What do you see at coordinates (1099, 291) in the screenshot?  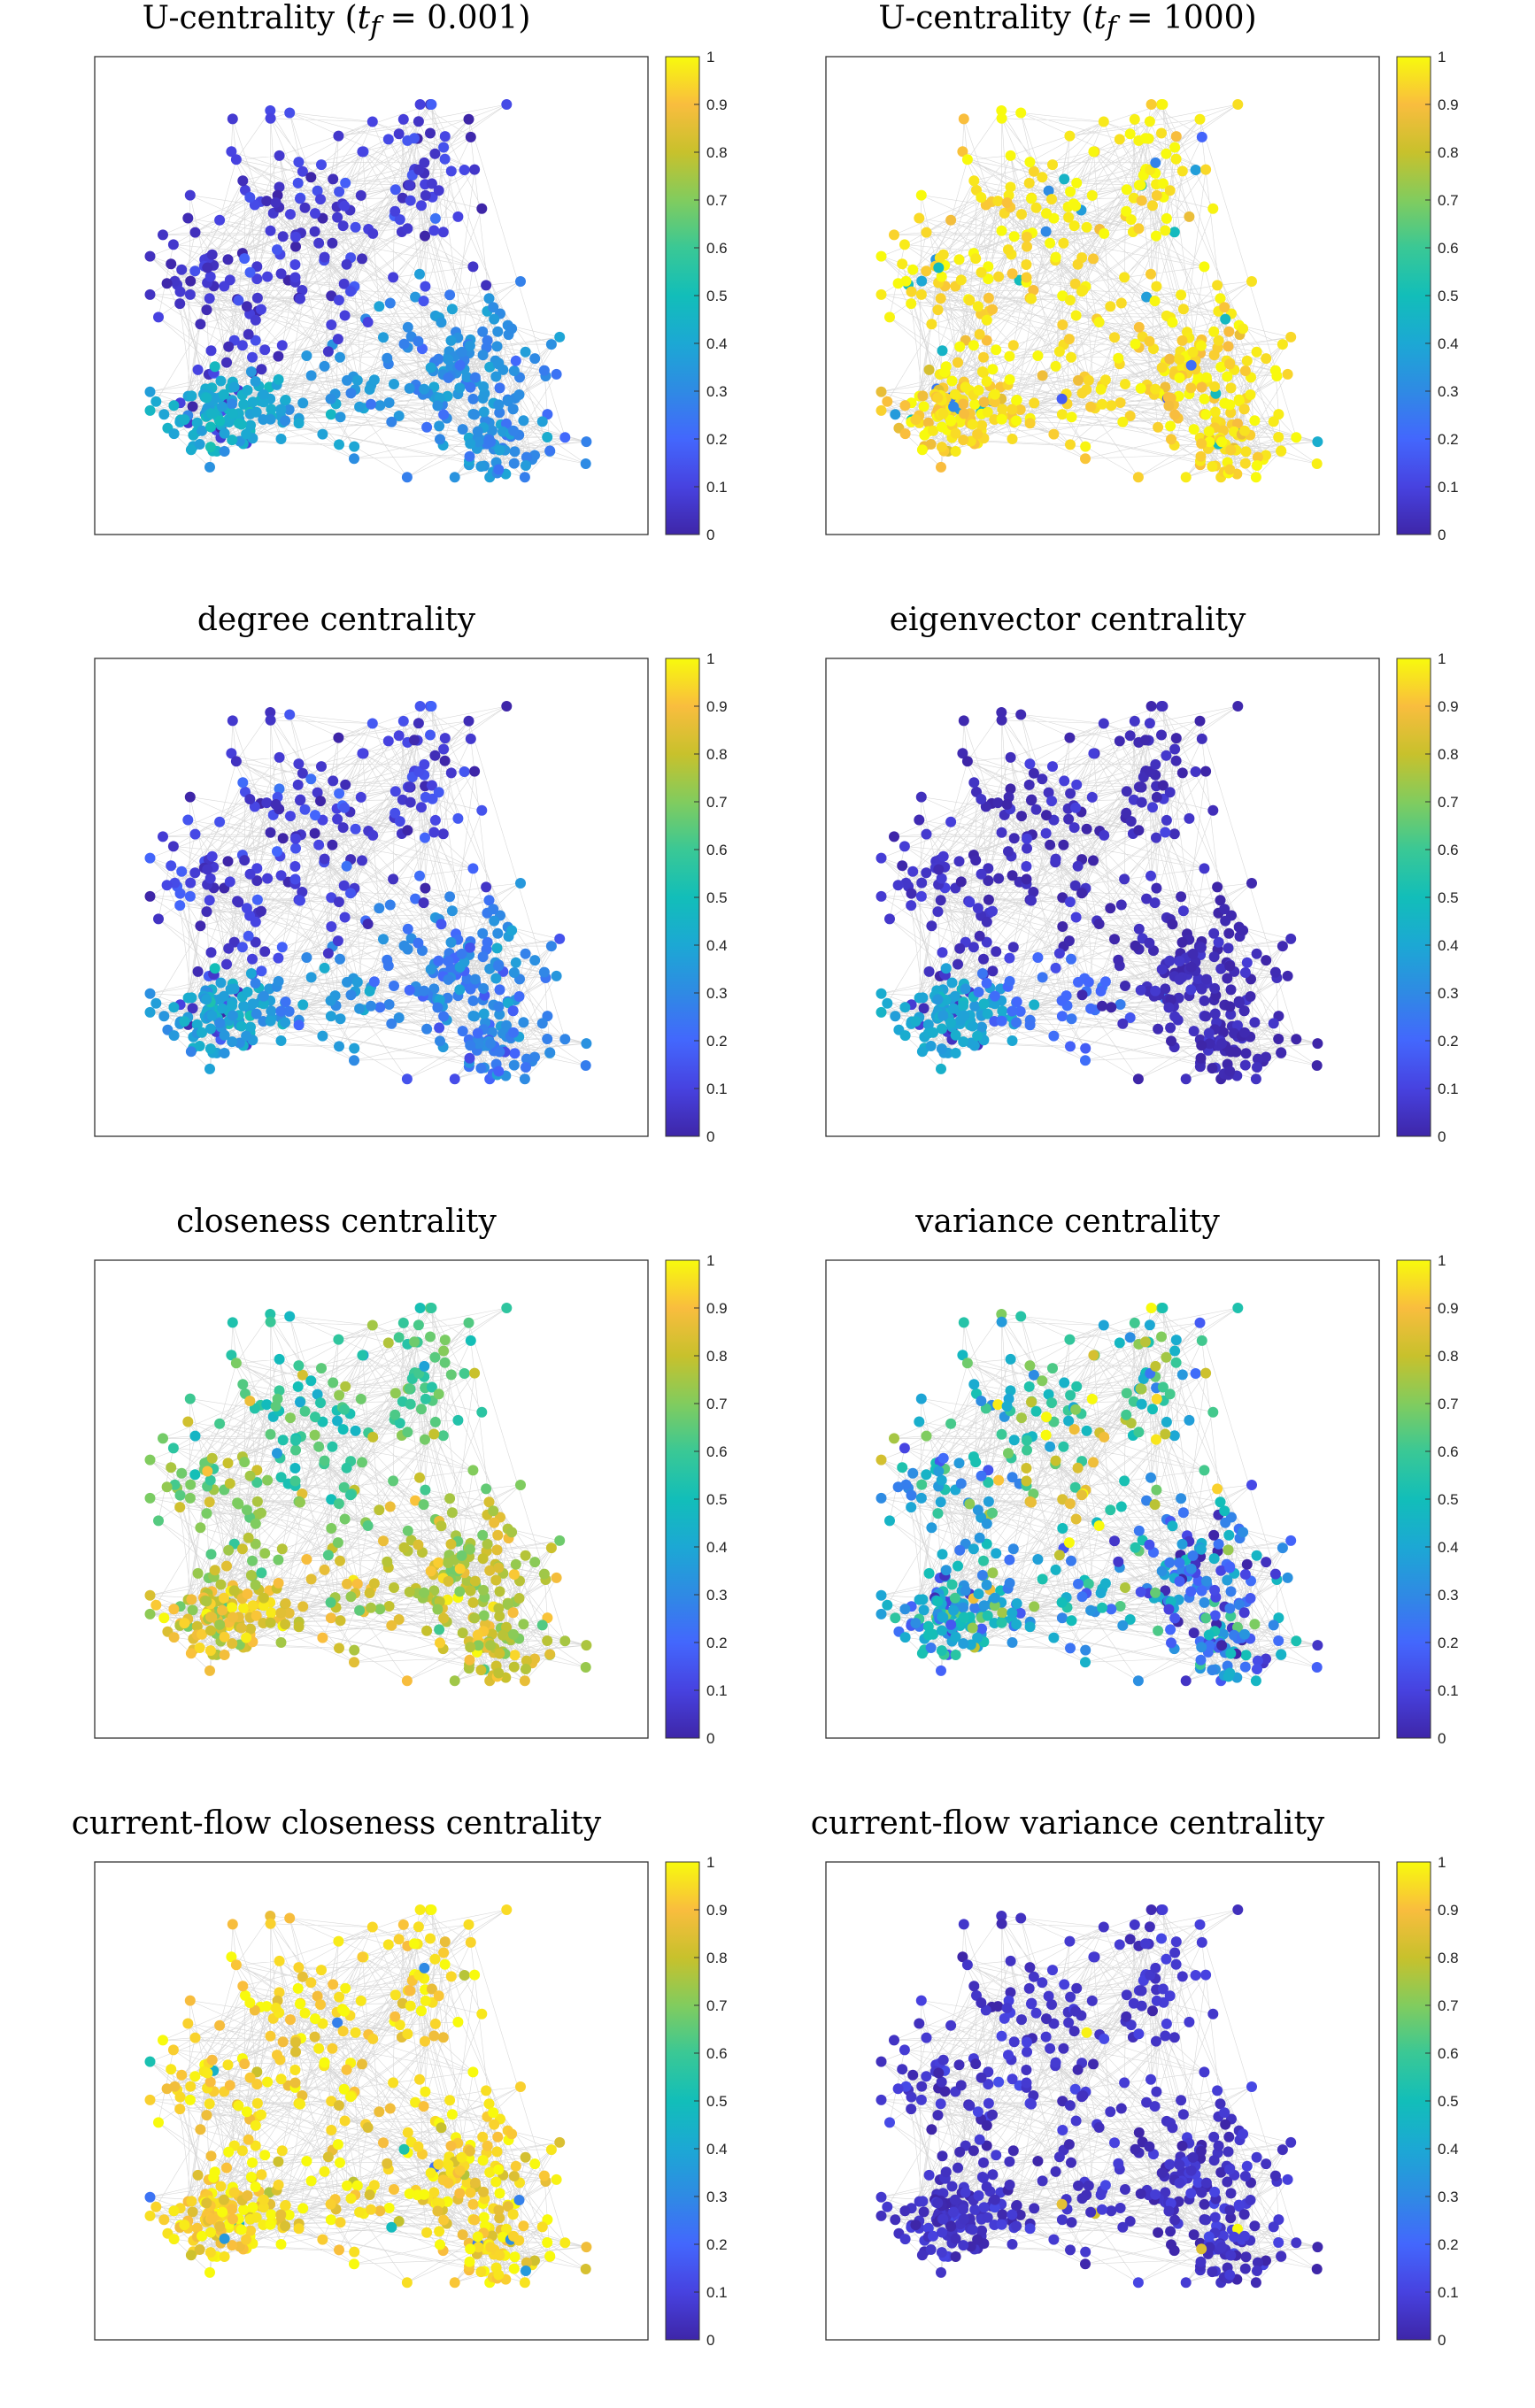 I see `network-nodes` at bounding box center [1099, 291].